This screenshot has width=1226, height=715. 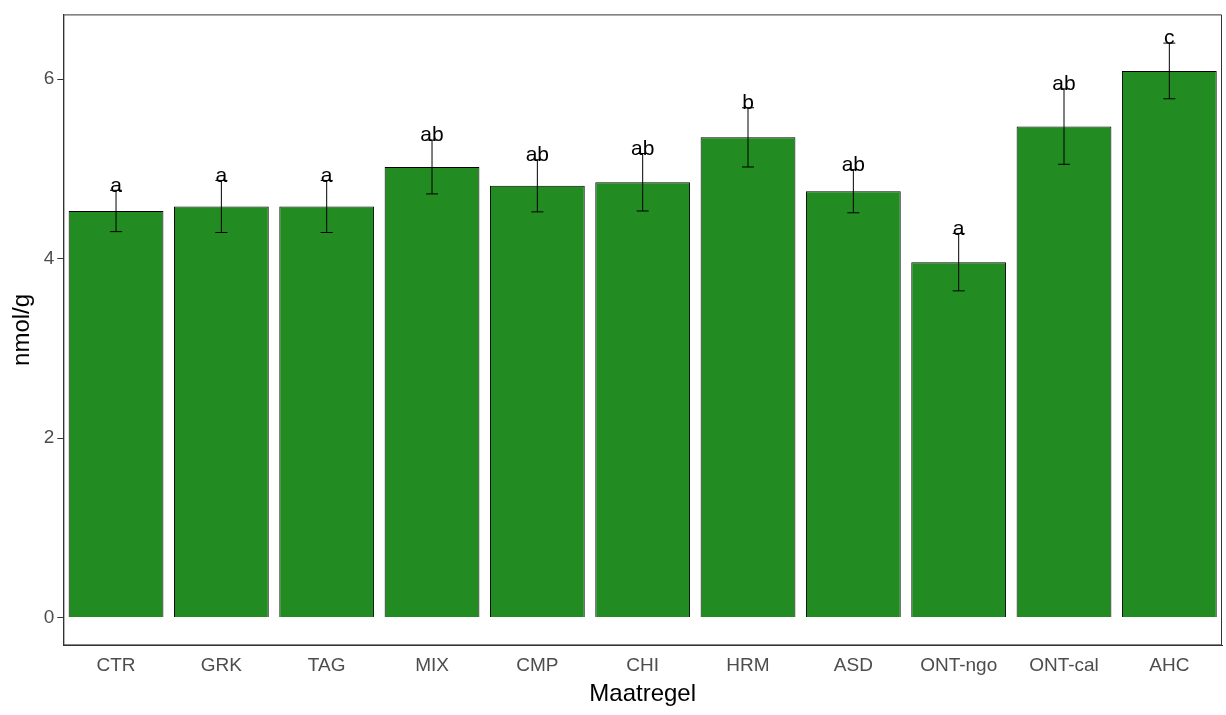 What do you see at coordinates (49, 78) in the screenshot?
I see `y-tick-label: 6` at bounding box center [49, 78].